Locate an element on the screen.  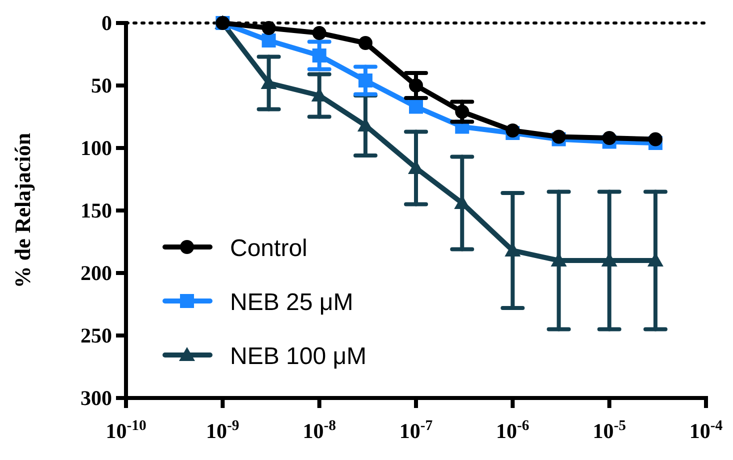
y-tick-label: 0 is located at coordinates (107, 23).